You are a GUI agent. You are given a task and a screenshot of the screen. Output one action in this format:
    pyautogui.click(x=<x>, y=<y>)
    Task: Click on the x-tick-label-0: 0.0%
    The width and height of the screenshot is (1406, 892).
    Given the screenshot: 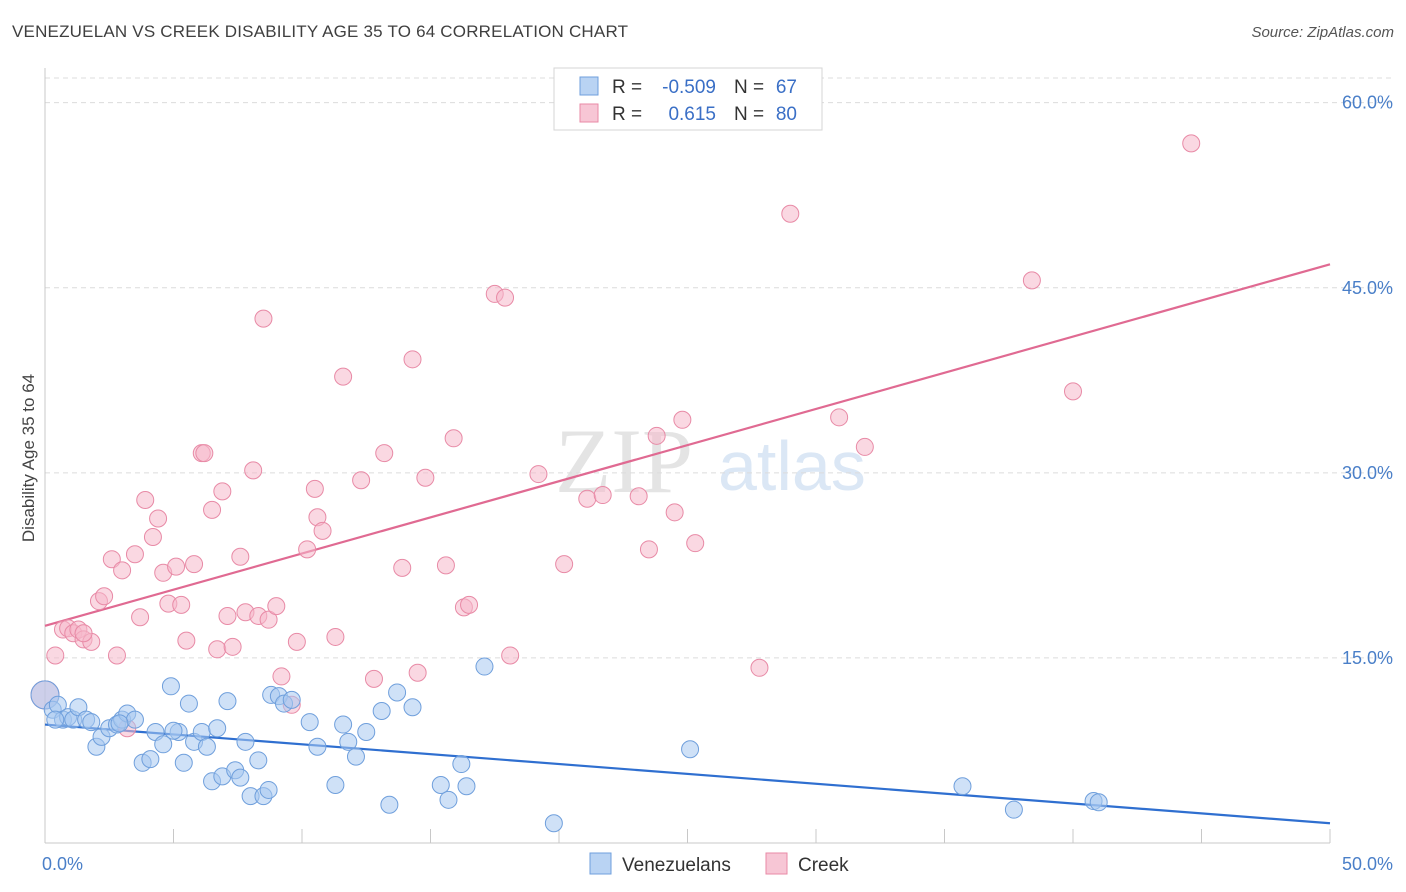 What is the action you would take?
    pyautogui.click(x=62, y=864)
    